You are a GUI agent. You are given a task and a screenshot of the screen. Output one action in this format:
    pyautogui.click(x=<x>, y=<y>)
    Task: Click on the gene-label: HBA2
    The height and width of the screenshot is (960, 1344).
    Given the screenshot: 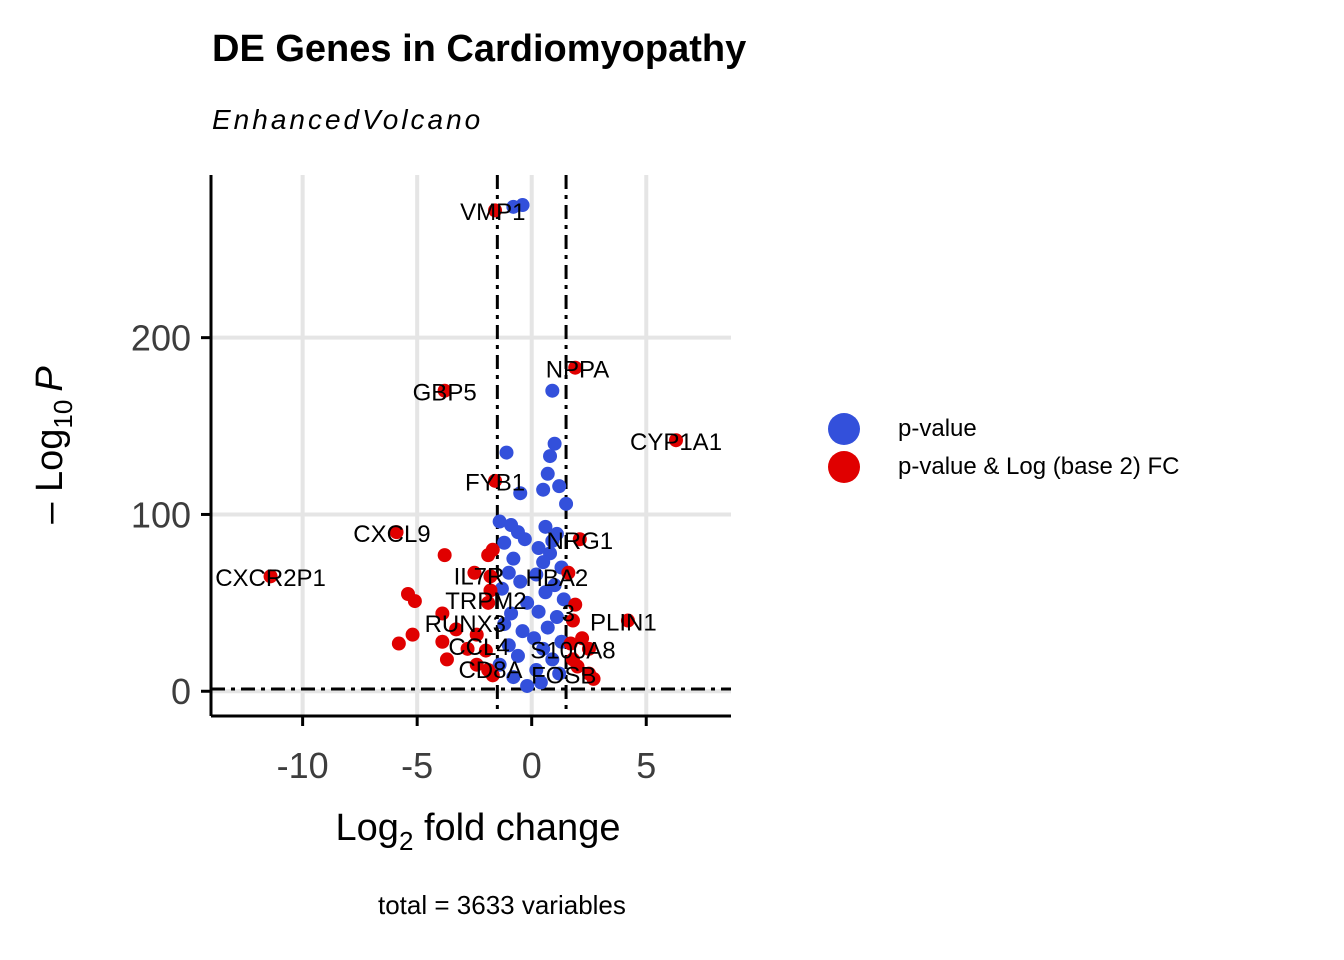 What is the action you would take?
    pyautogui.click(x=557, y=578)
    